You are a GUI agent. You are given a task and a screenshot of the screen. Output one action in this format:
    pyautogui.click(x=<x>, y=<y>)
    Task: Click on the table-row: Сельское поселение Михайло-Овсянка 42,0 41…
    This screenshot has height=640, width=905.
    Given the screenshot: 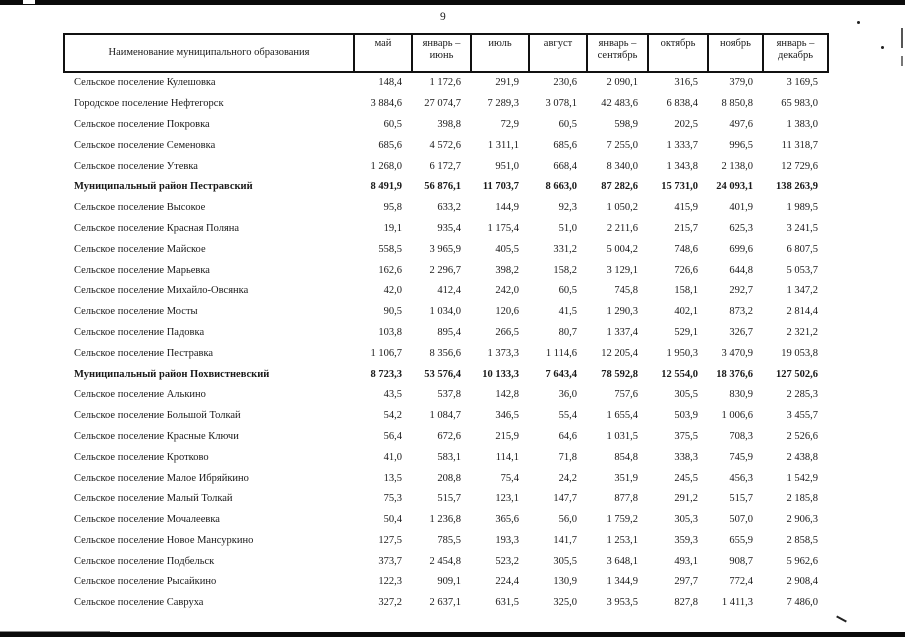 What is the action you would take?
    pyautogui.click(x=446, y=291)
    